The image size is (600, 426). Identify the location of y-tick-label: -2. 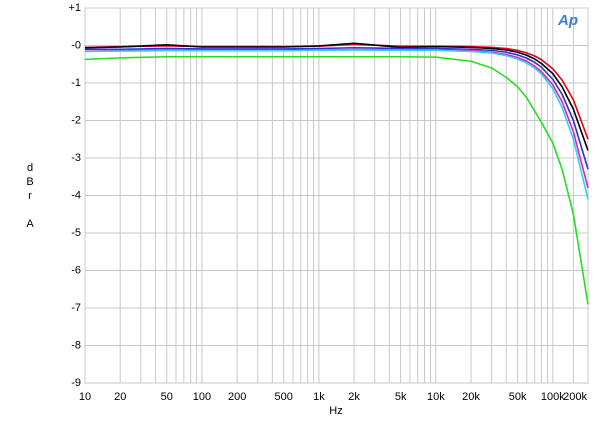
(76, 120).